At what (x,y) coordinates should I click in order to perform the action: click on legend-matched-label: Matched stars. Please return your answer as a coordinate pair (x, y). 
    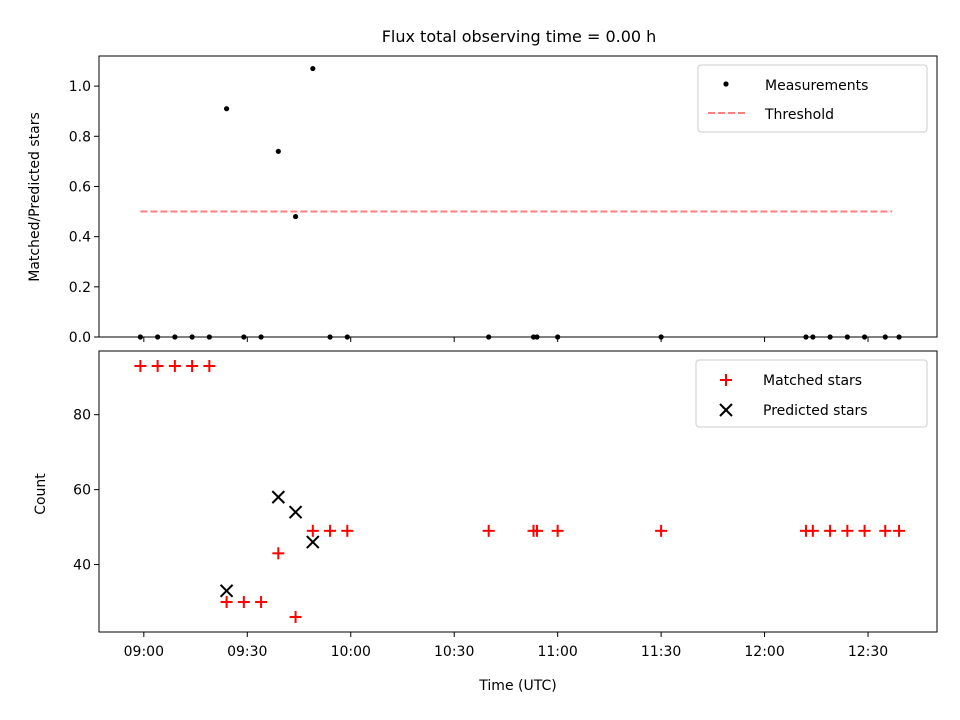
    Looking at the image, I should click on (812, 381).